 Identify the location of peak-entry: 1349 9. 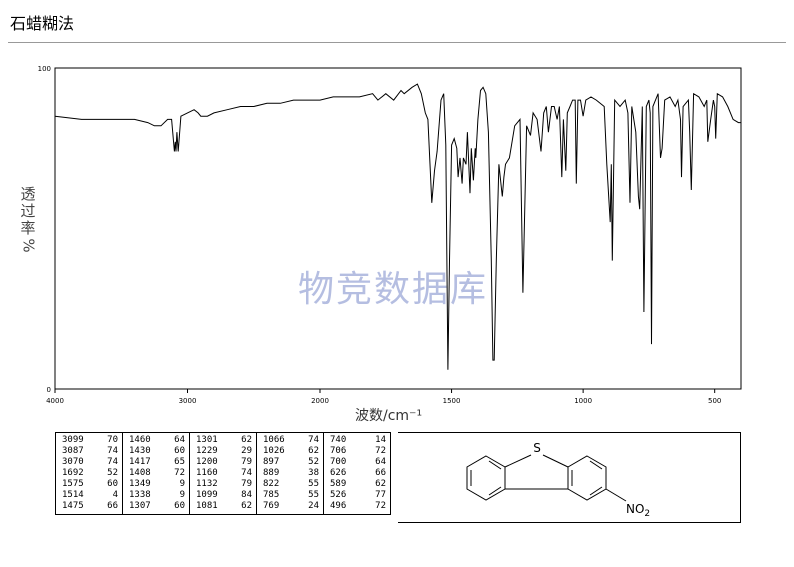
(157, 484).